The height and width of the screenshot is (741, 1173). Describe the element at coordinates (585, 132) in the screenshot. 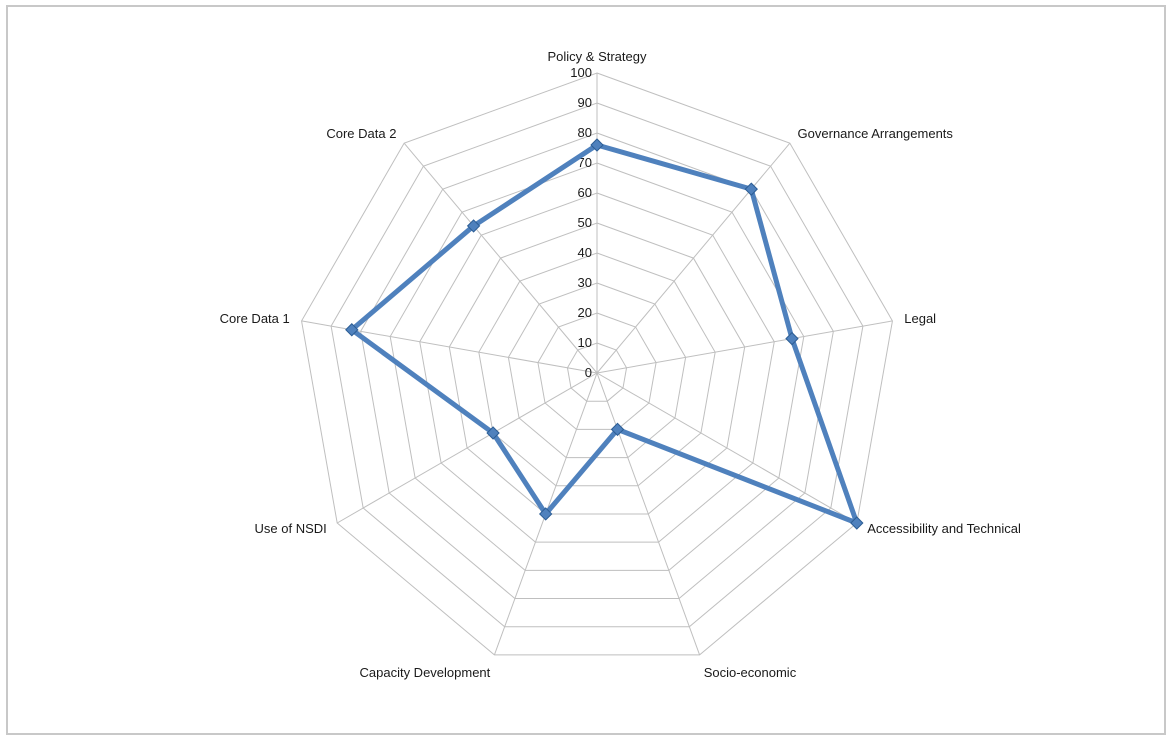

I see `tick-label: 80` at that location.